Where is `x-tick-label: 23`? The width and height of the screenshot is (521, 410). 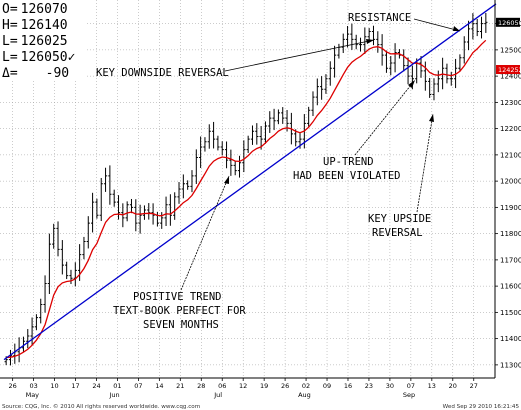
x-tick-label: 23 is located at coordinates (369, 386).